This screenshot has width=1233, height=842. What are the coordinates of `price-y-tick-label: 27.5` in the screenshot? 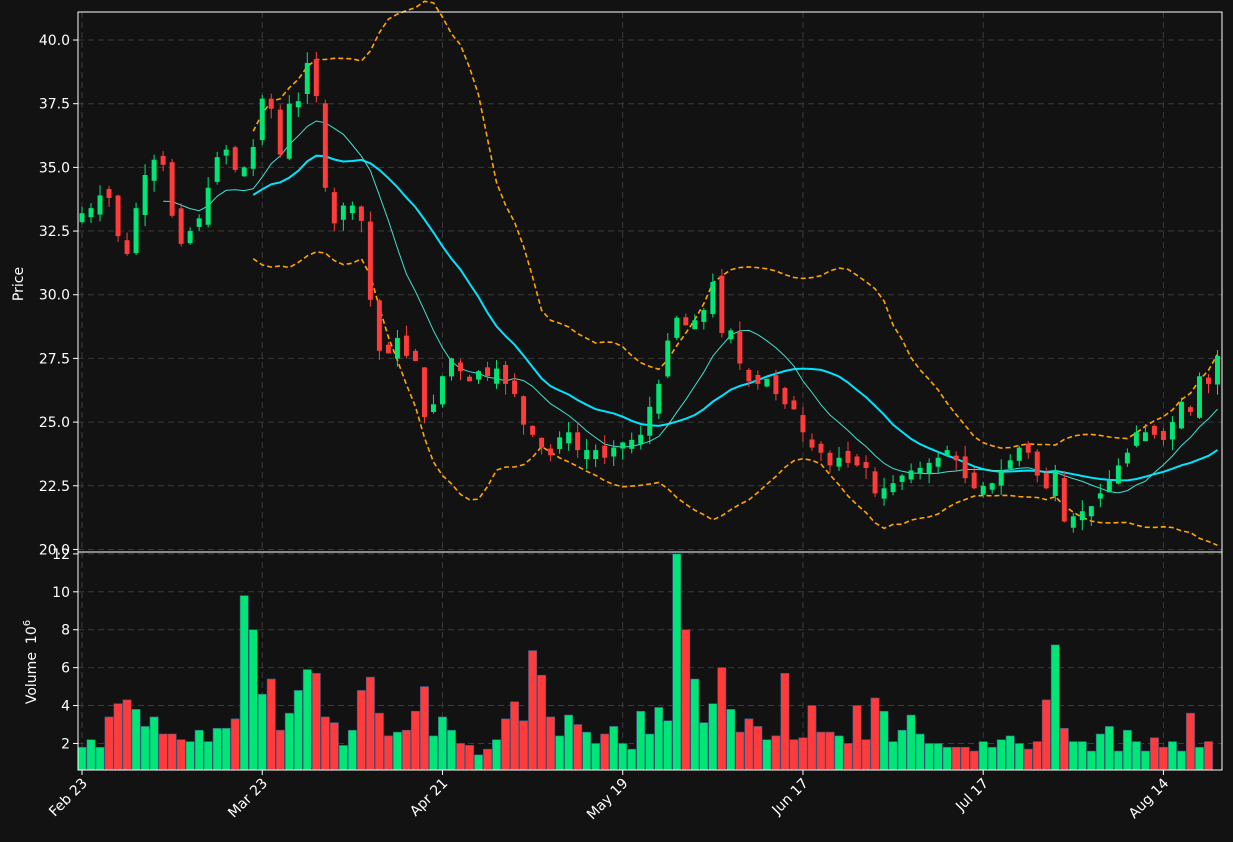 It's located at (54, 359).